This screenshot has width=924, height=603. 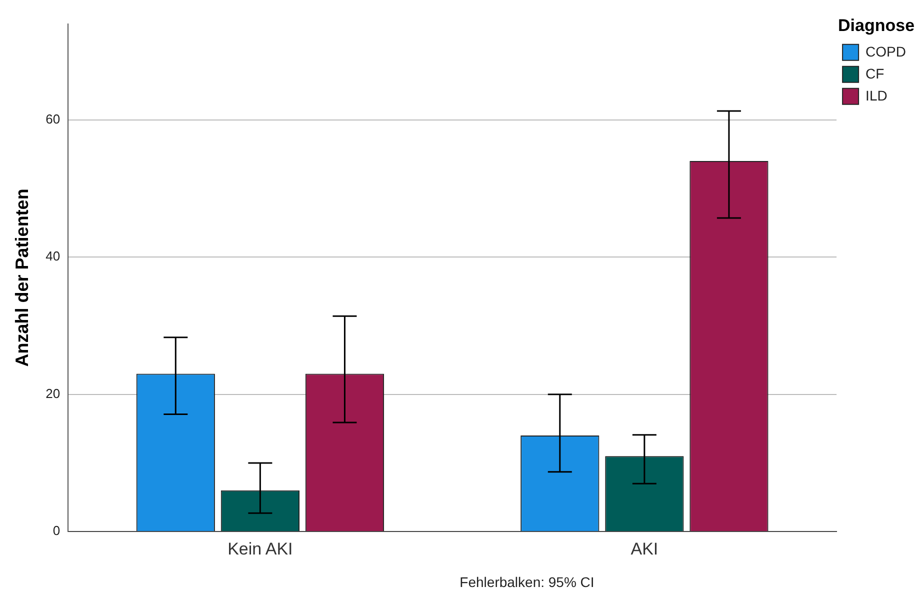 What do you see at coordinates (527, 582) in the screenshot?
I see `text: Fehlerbalken: 95% CI` at bounding box center [527, 582].